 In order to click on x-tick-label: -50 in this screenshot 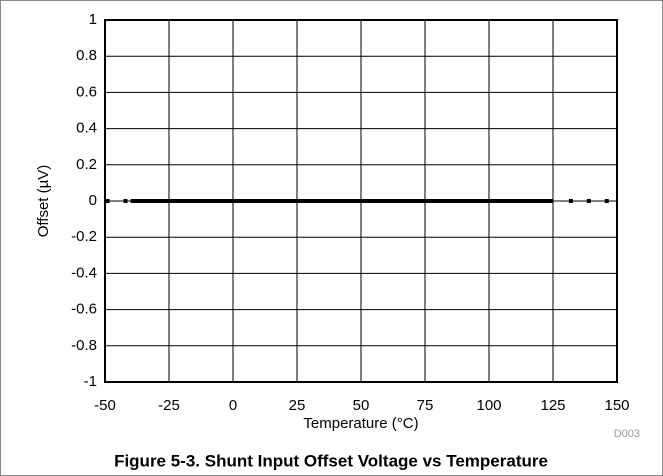, I will do `click(105, 405)`.